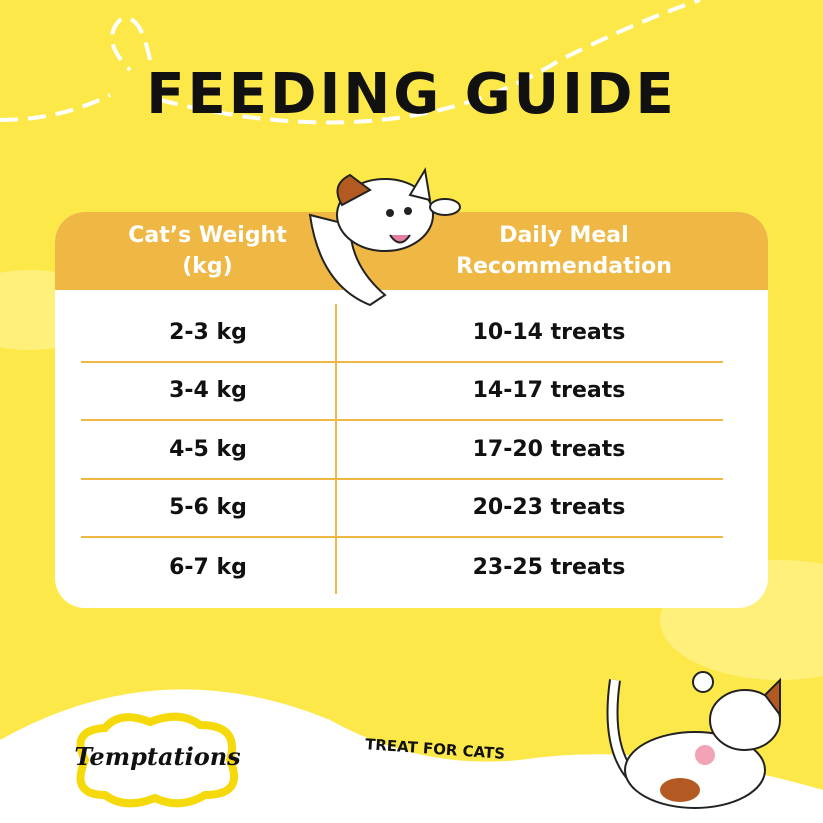  Describe the element at coordinates (336, 449) in the screenshot. I see `column-divider` at that location.